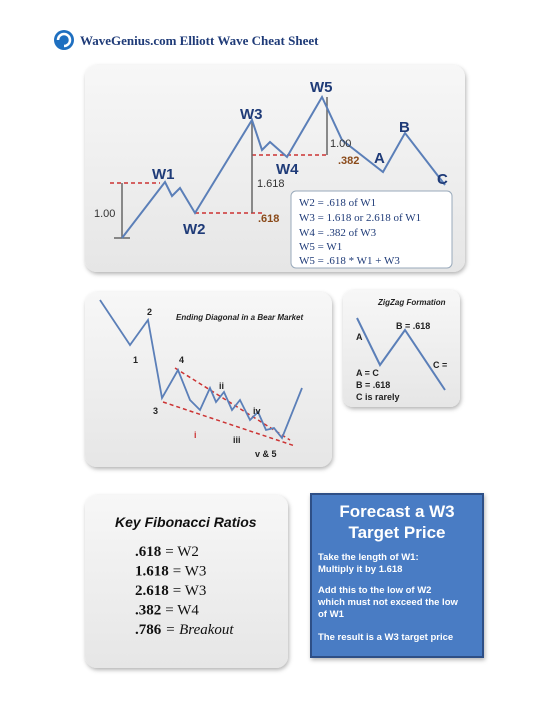 Image resolution: width=556 pixels, height=720 pixels. Describe the element at coordinates (413, 326) in the screenshot. I see `wave-label: B = .618` at that location.